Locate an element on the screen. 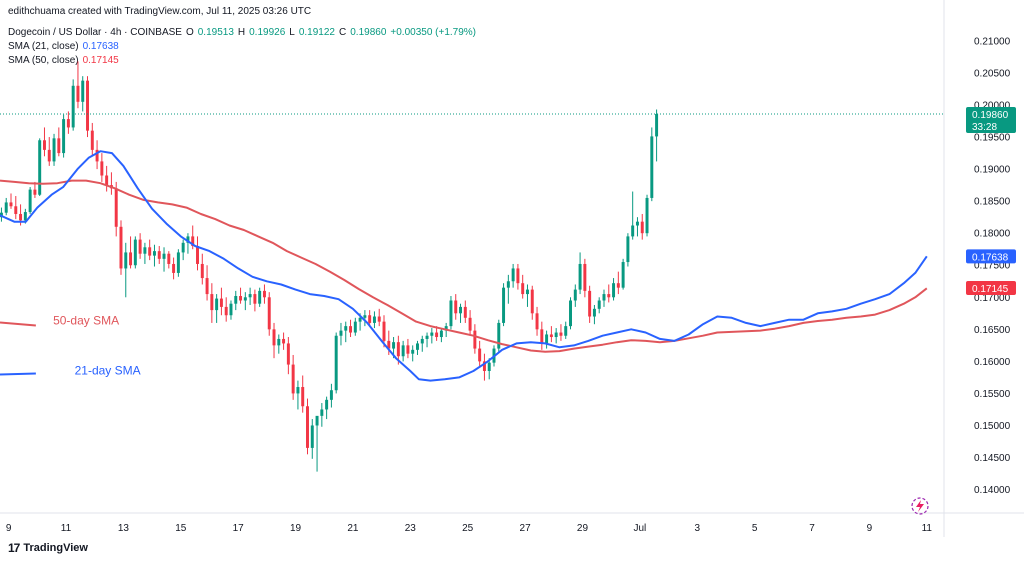 This screenshot has height=564, width=1024. tradingview-footer: 17 TradingView is located at coordinates (48, 548).